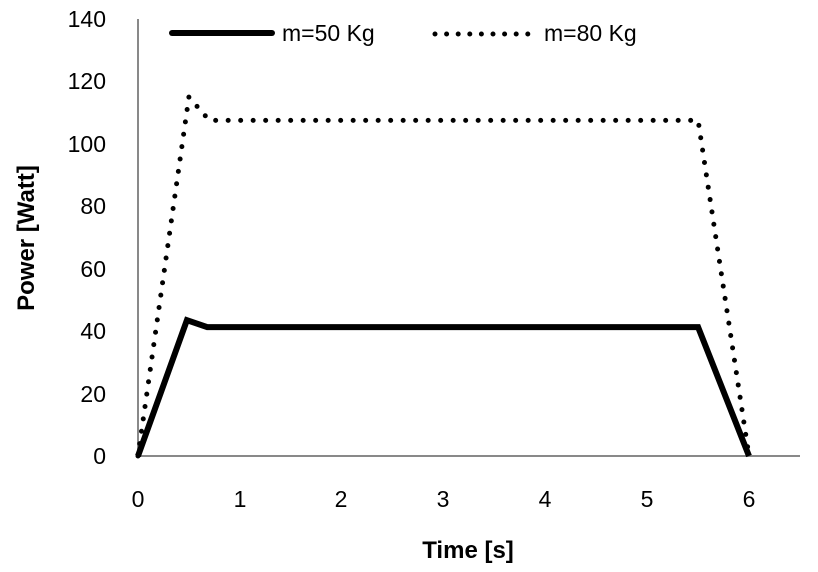 This screenshot has height=572, width=818. Describe the element at coordinates (328, 33) in the screenshot. I see `legend-label-m50: m=50 Kg` at that location.